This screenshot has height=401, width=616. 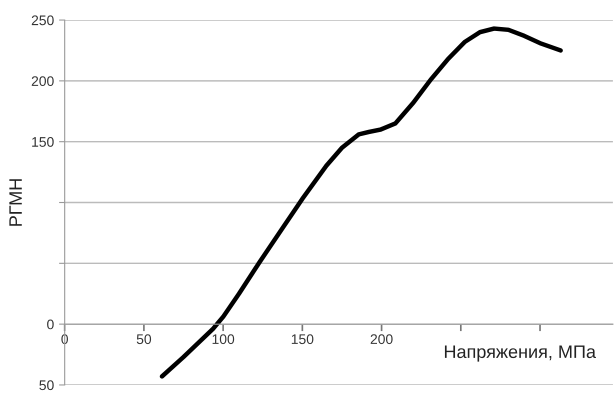 I want to click on x-axis-title: Напряжения, МПа, so click(x=520, y=353).